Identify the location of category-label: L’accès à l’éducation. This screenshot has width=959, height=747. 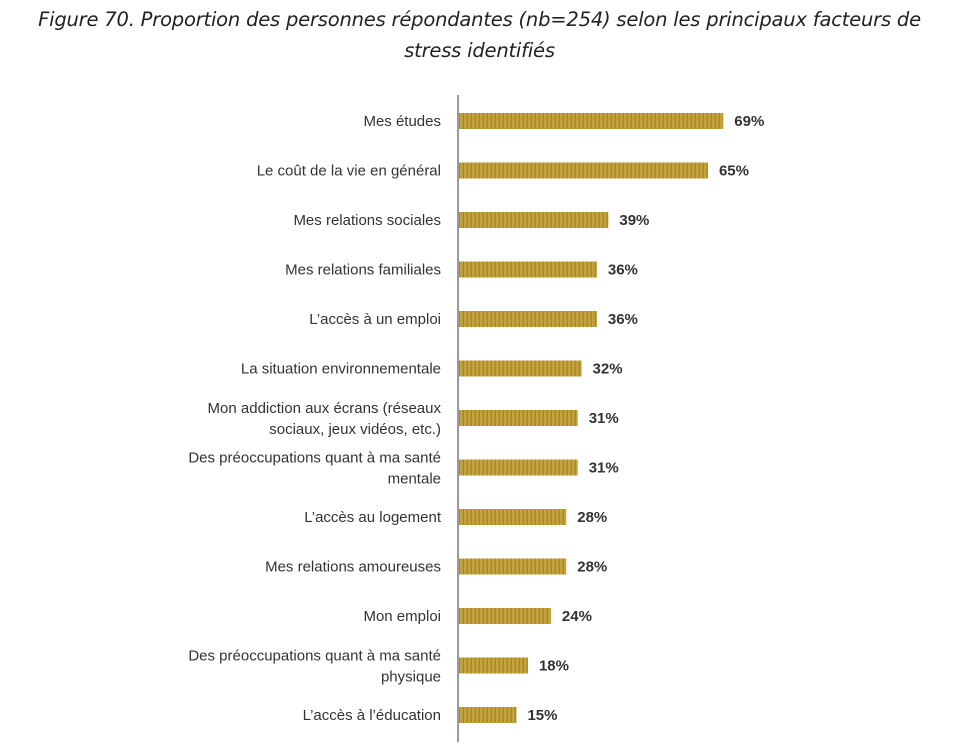
(372, 715).